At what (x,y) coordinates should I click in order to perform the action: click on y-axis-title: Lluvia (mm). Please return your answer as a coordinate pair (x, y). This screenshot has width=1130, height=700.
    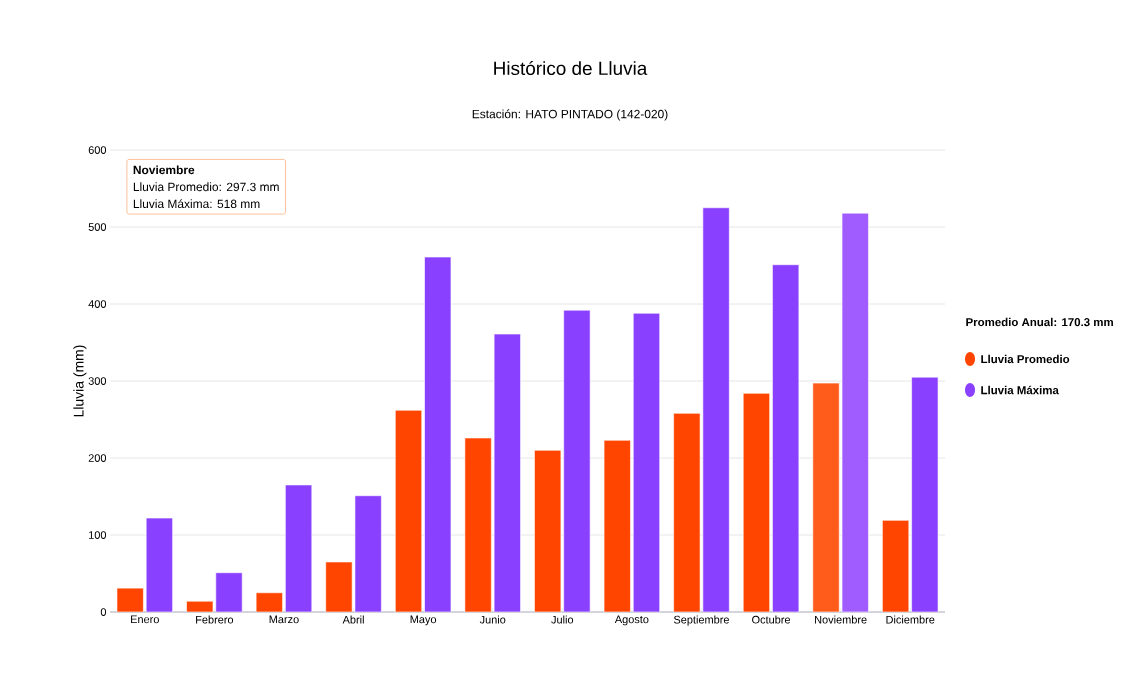
    Looking at the image, I should click on (80, 381).